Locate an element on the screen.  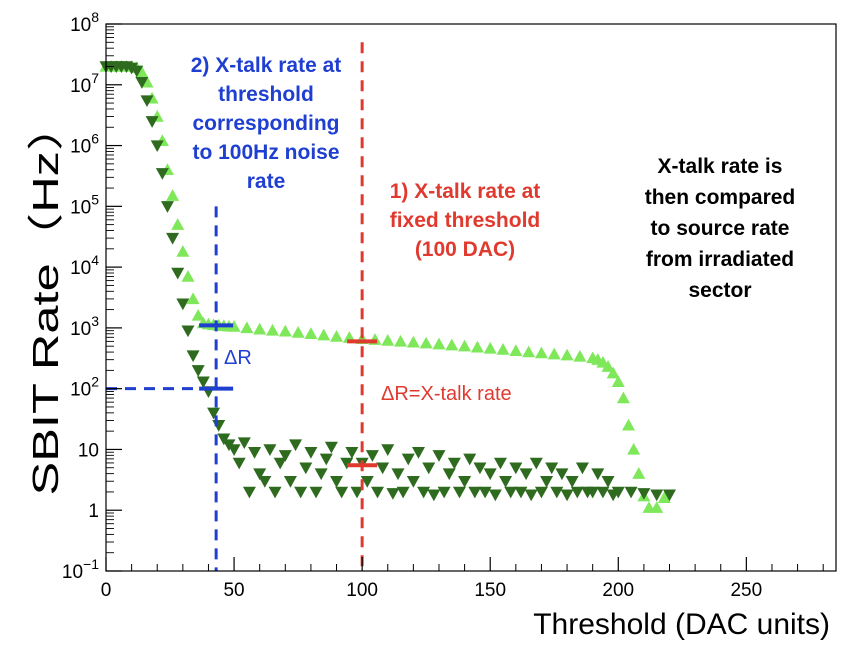
y-tick-label: 10⁷ is located at coordinates (84, 83).